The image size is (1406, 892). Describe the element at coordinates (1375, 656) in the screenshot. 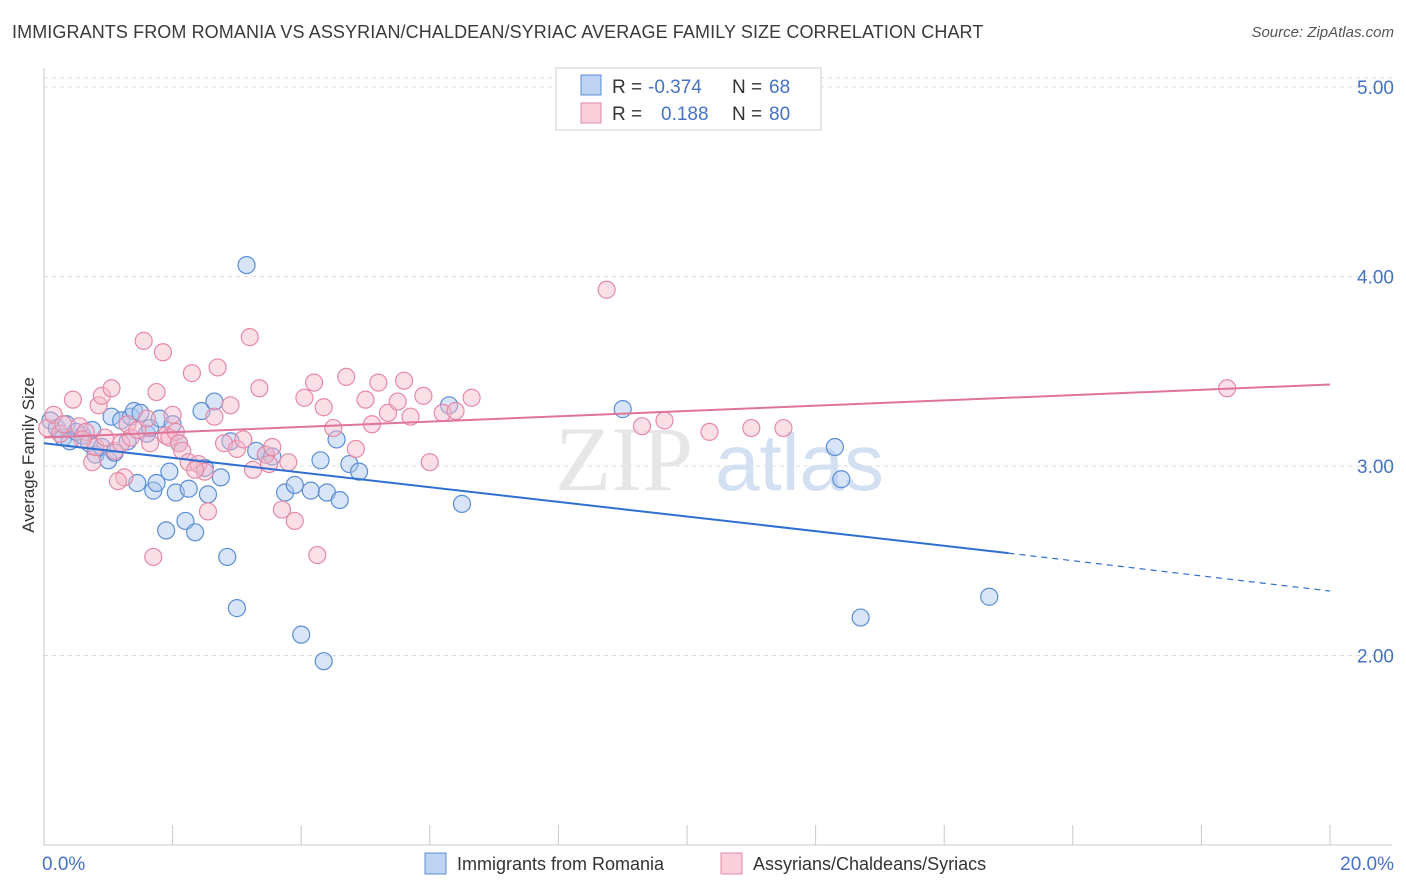

I see `y-tick-label-0: 2.00` at that location.